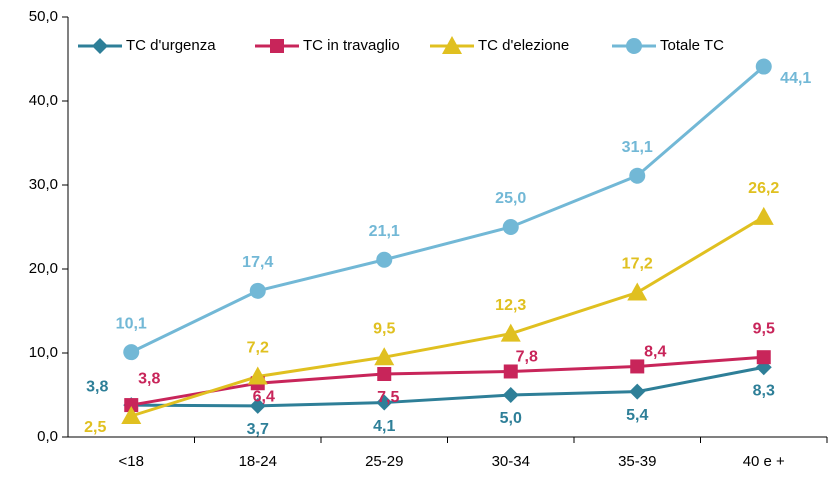 The image size is (829, 480). I want to click on x-tick-label: 40 e +, so click(764, 461).